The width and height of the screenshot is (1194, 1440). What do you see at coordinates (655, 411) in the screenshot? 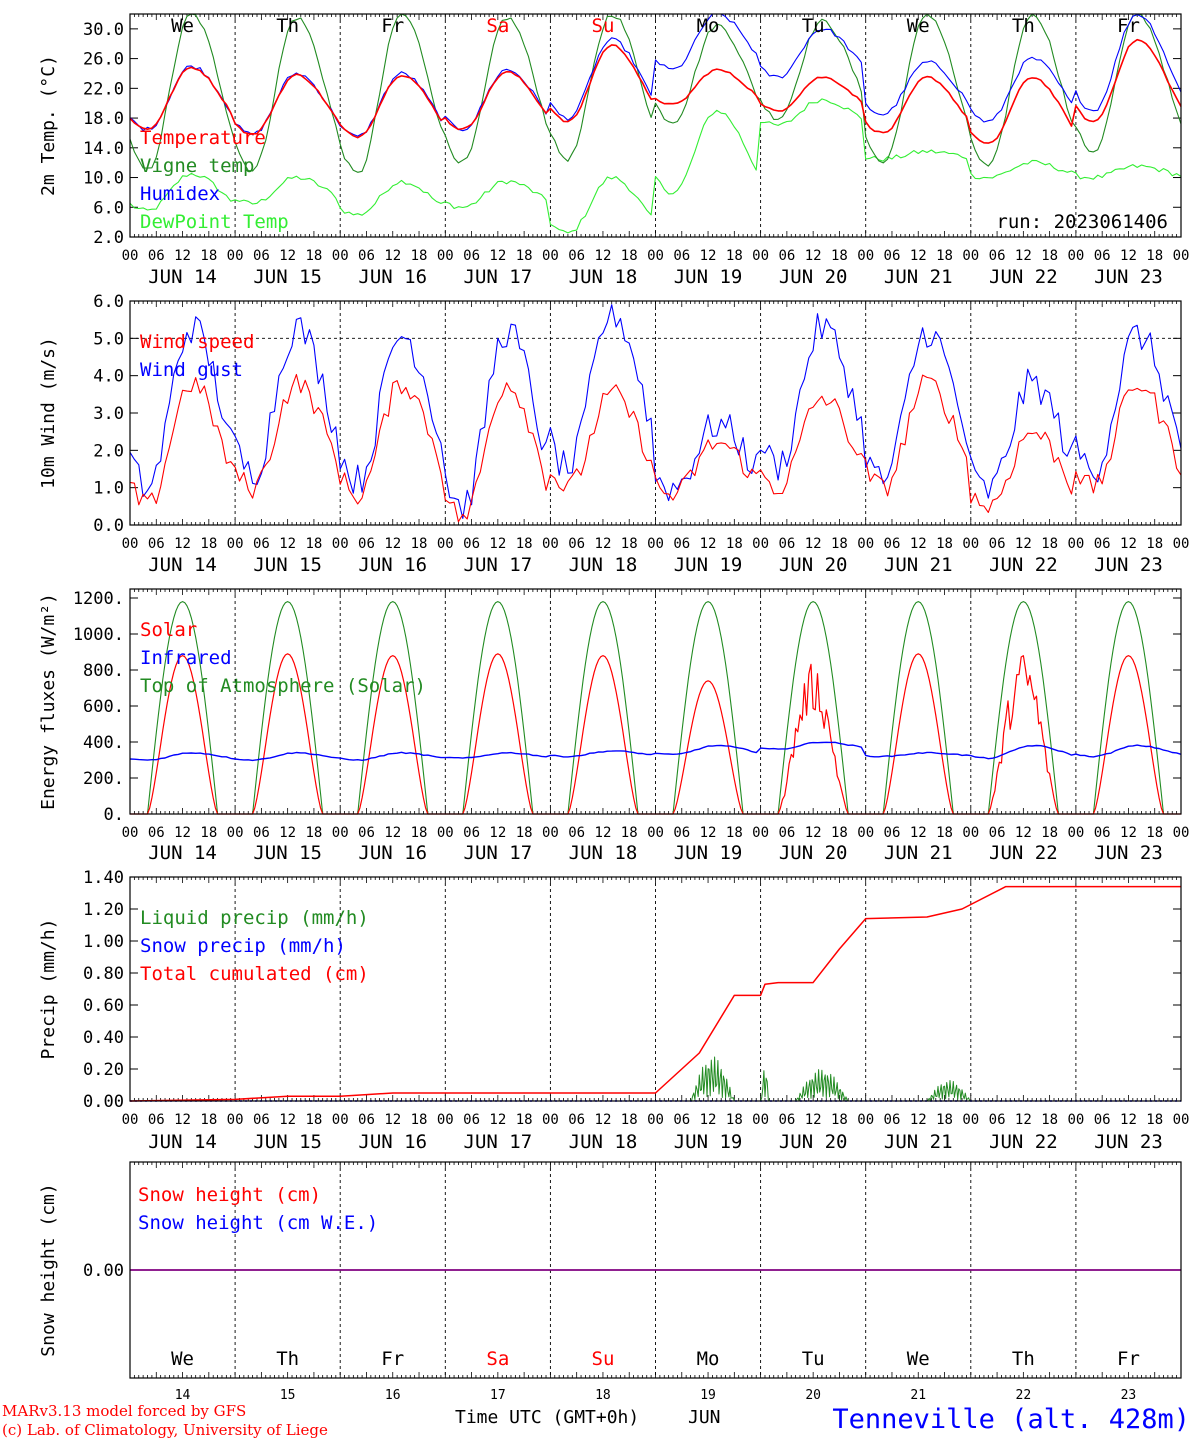
I see `series-wind-gust` at bounding box center [655, 411].